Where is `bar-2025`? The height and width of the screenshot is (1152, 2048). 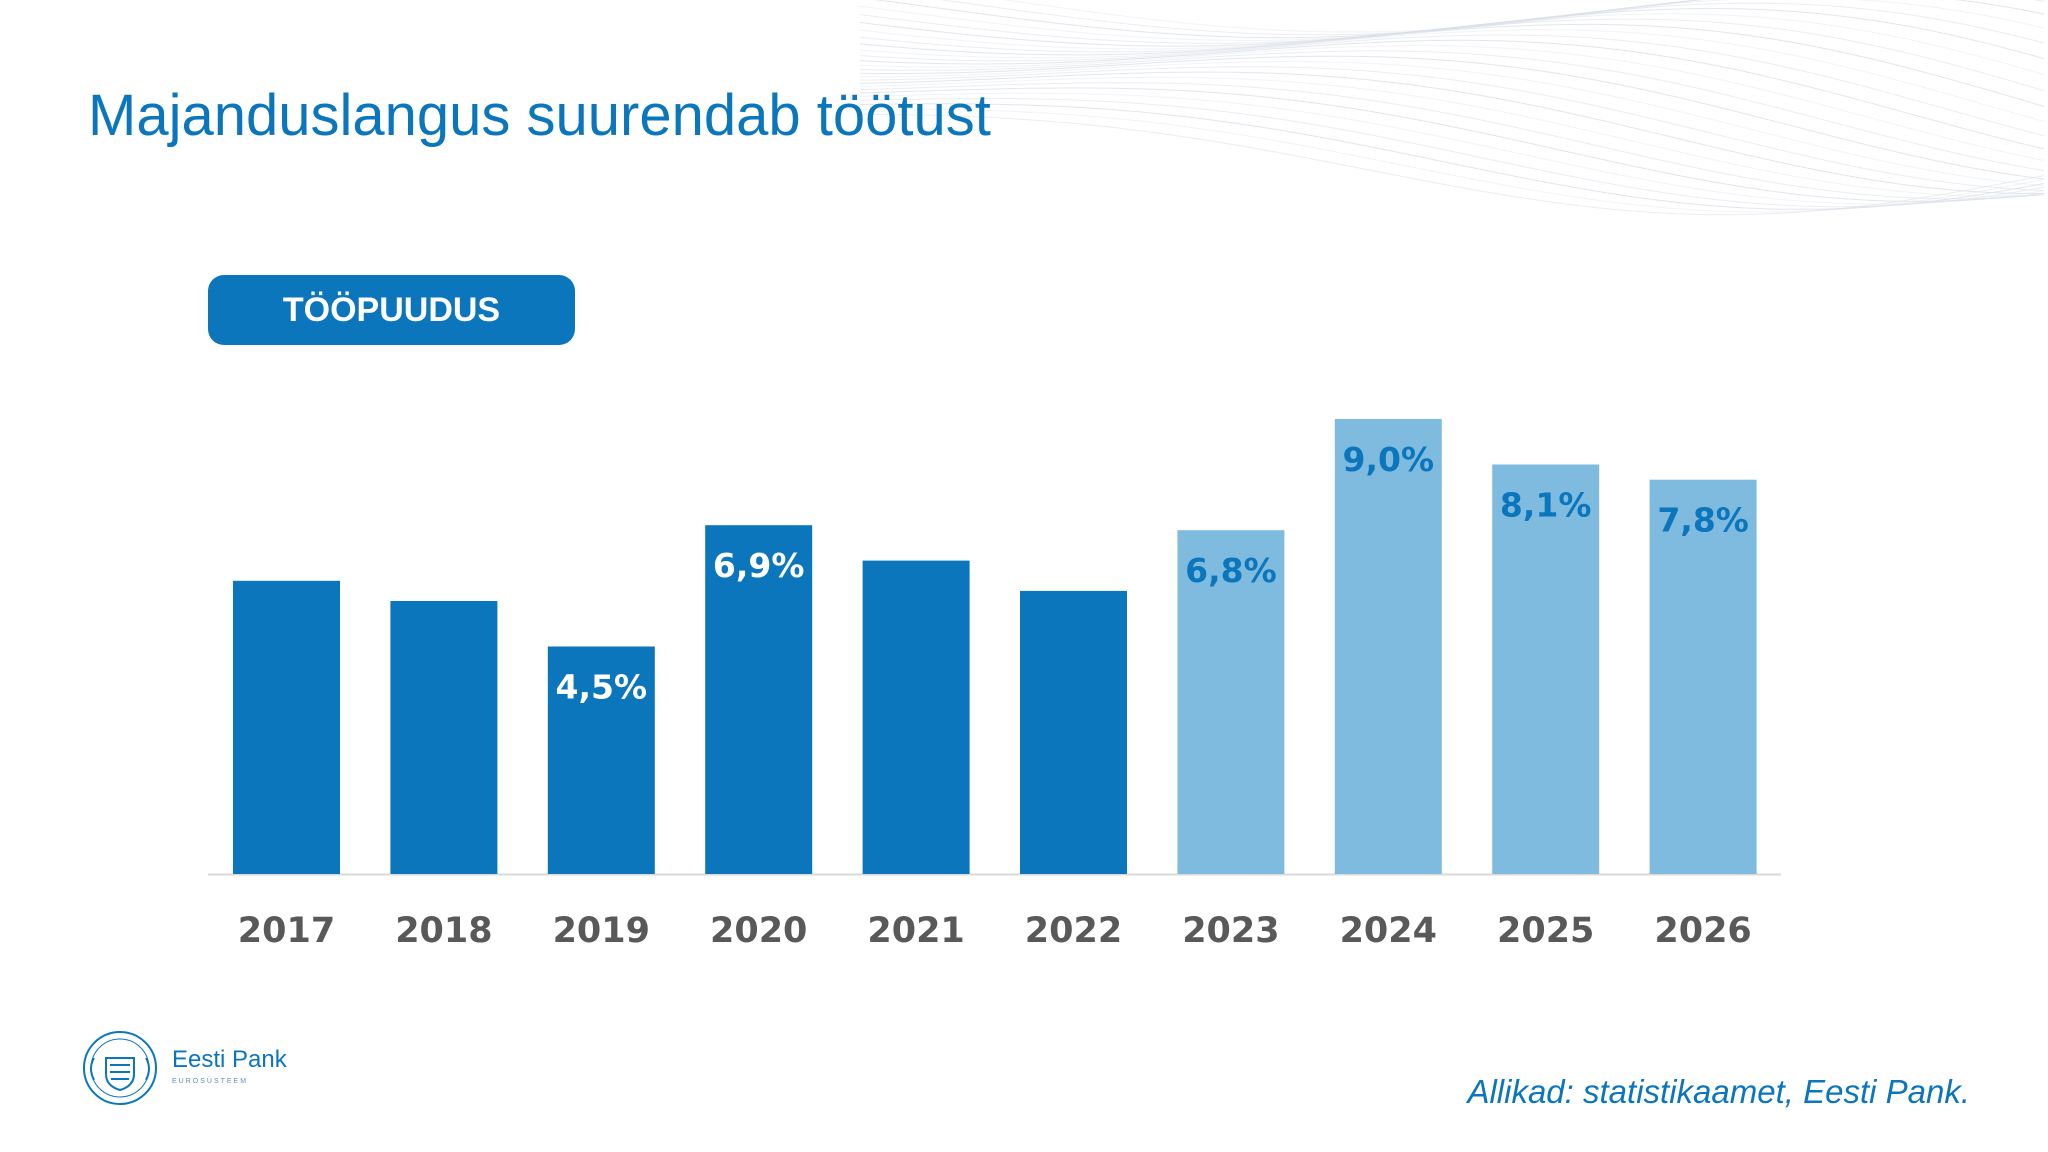 bar-2025 is located at coordinates (1546, 669).